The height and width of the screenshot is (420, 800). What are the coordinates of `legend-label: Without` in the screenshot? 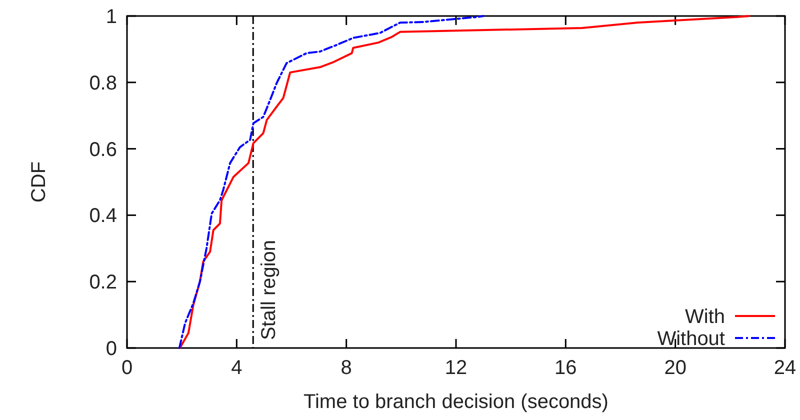 It's located at (691, 339).